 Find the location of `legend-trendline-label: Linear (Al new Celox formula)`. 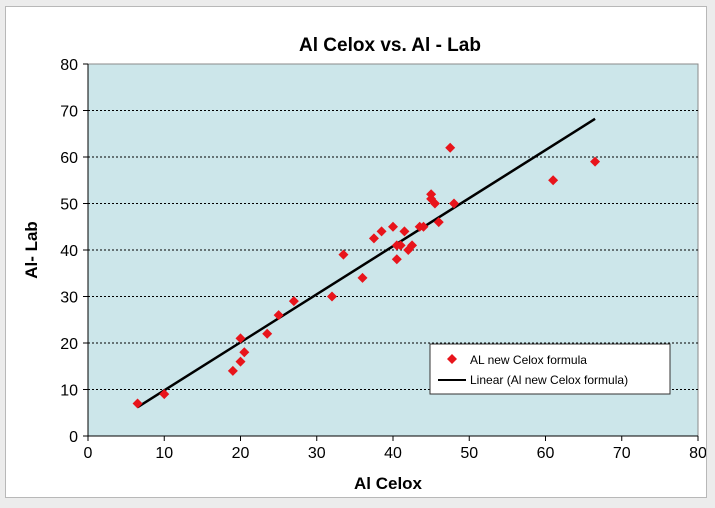

legend-trendline-label: Linear (Al new Celox formula) is located at coordinates (549, 380).